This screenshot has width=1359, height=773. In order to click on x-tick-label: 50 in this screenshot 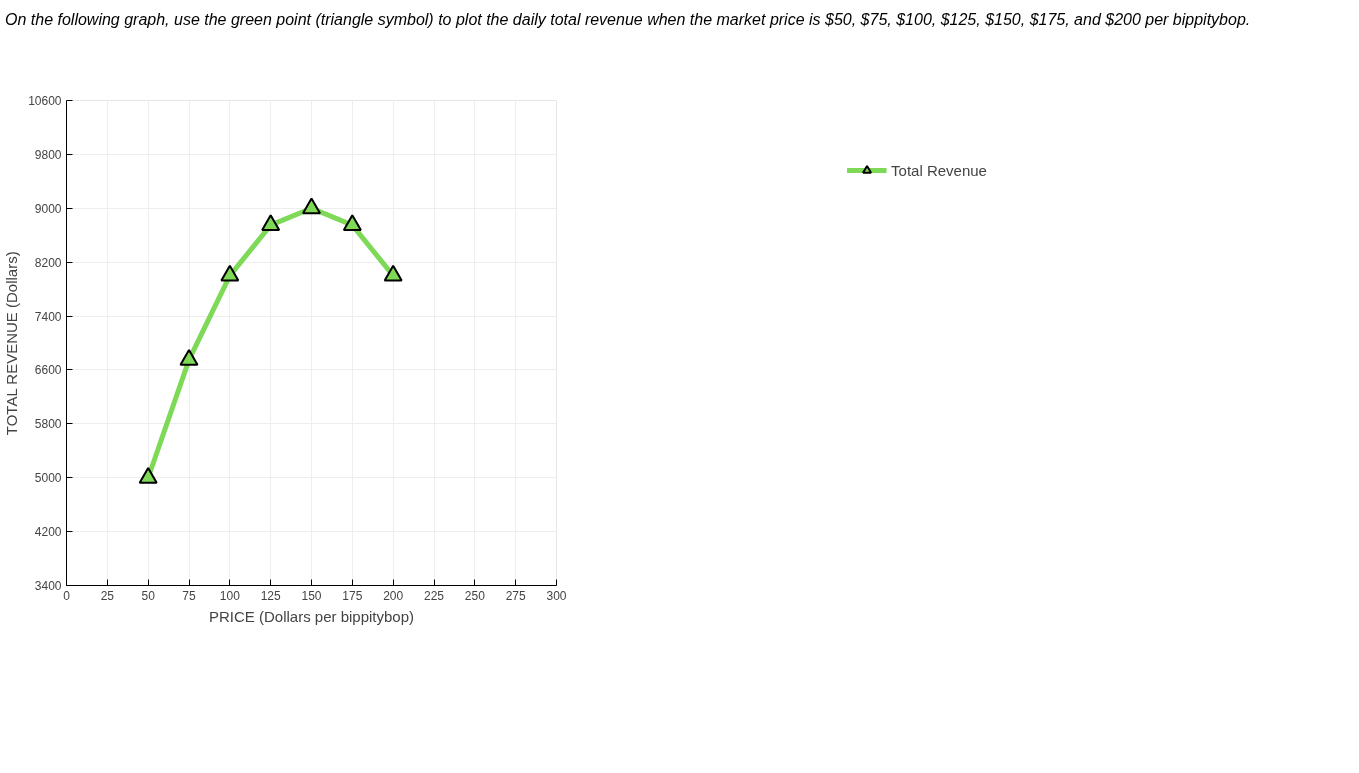, I will do `click(148, 595)`.